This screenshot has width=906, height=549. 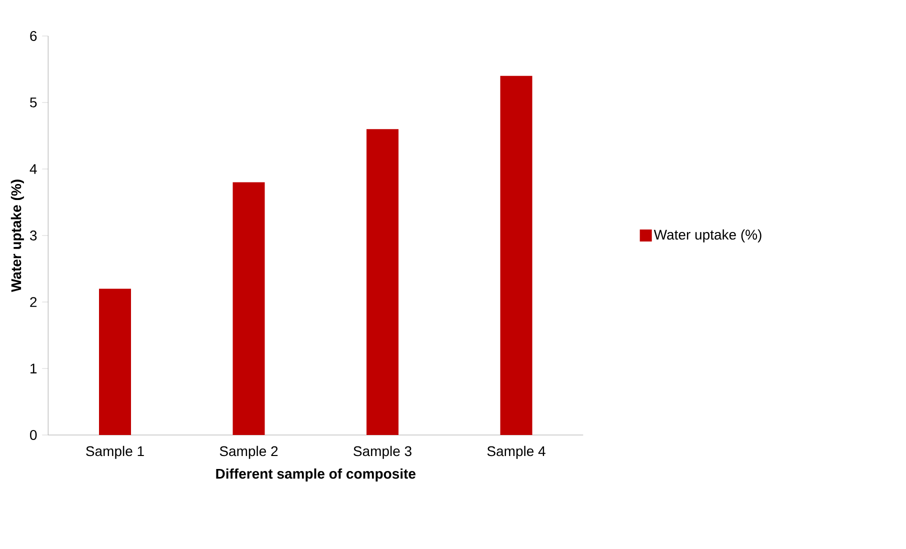 I want to click on y-tick-label: 0, so click(x=33, y=435).